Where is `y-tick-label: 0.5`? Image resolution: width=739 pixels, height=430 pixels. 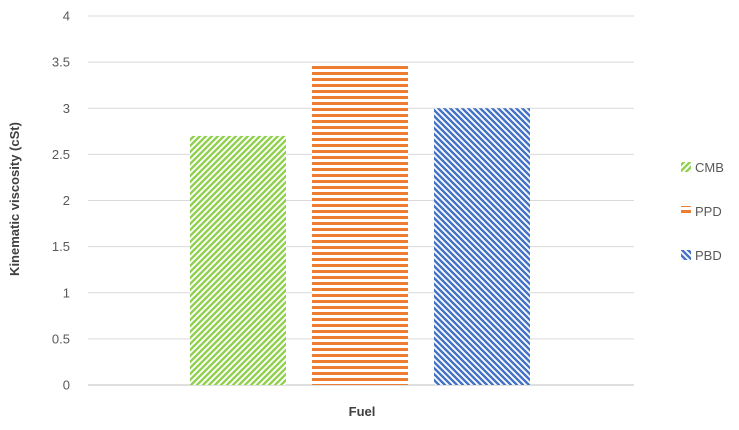 y-tick-label: 0.5 is located at coordinates (61, 338).